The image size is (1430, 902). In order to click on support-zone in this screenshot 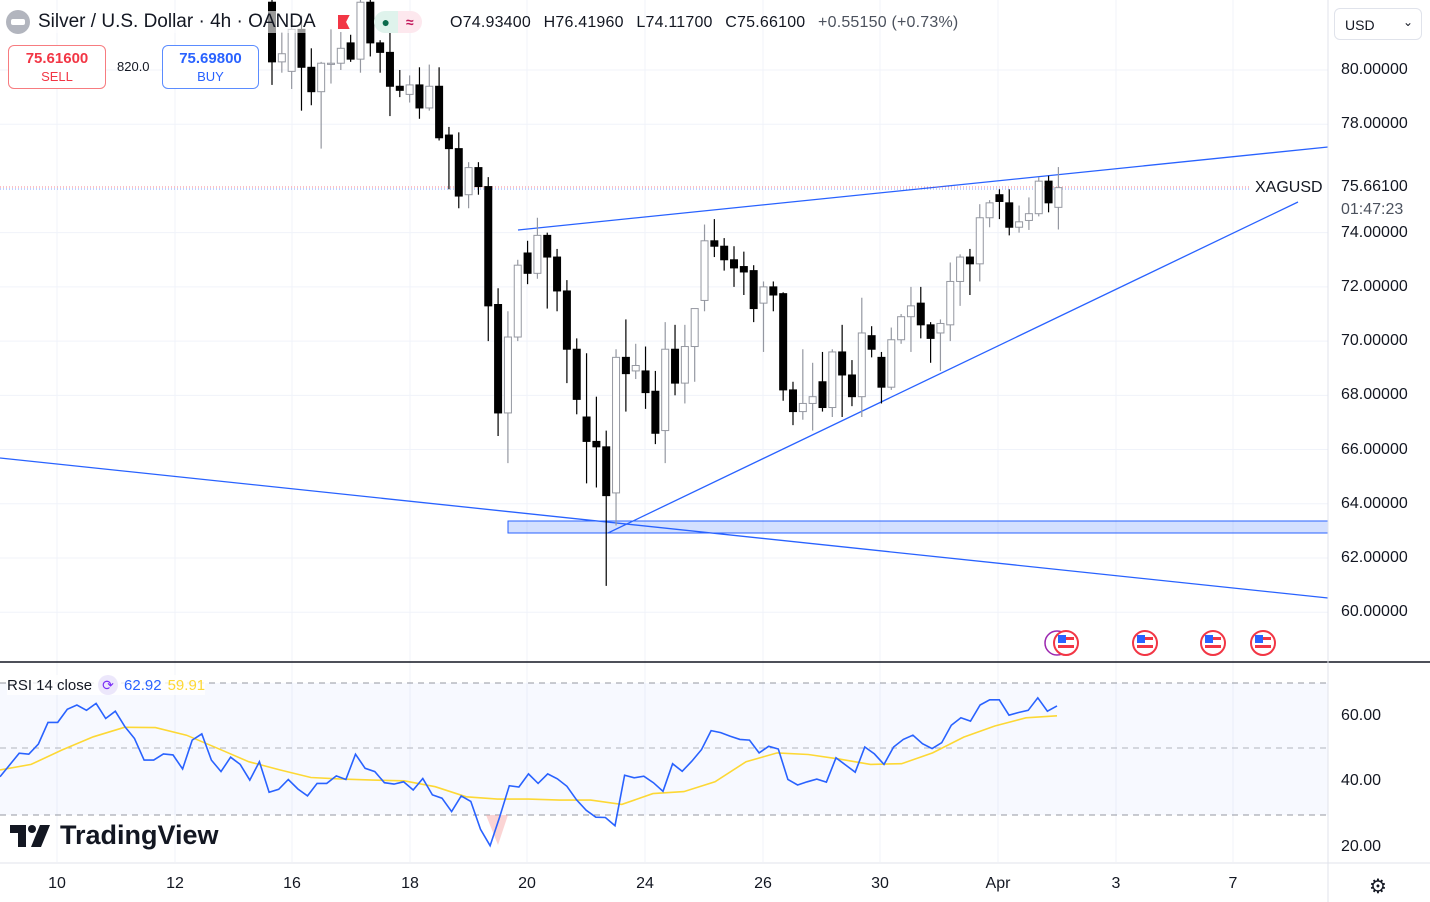, I will do `click(918, 527)`.